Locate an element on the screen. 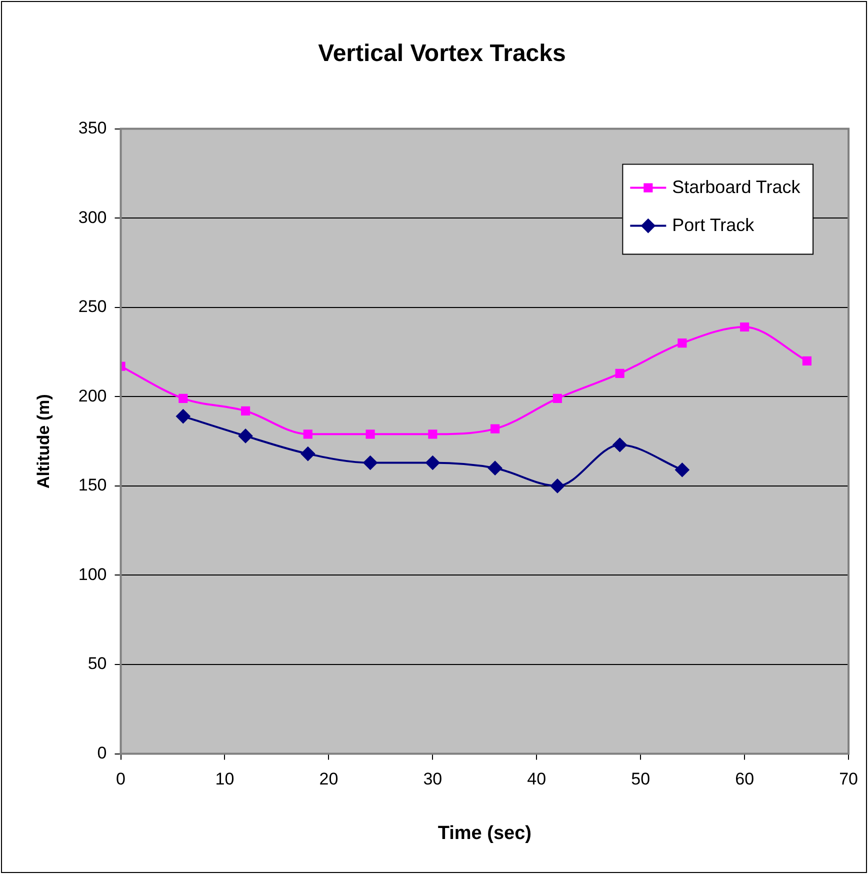 This screenshot has height=874, width=868. y-tick-label: 100 is located at coordinates (92, 574).